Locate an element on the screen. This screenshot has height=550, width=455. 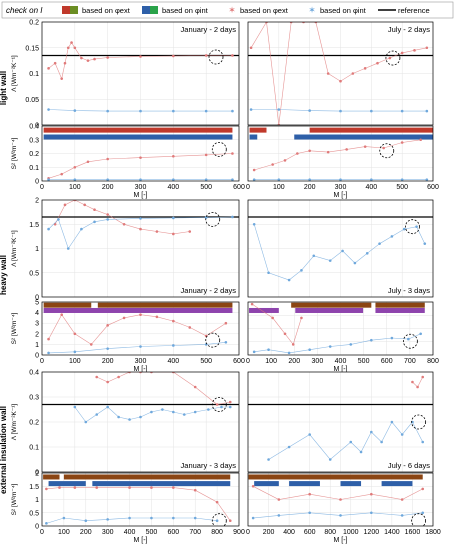
row-label: external insulation wall is located at coordinates (4, 450).